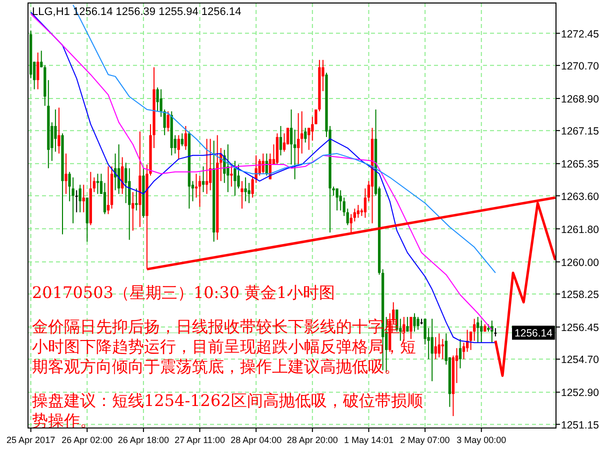 This screenshot has height=450, width=600. What do you see at coordinates (580, 132) in the screenshot?
I see `y-tick-label: 1267.15` at bounding box center [580, 132].